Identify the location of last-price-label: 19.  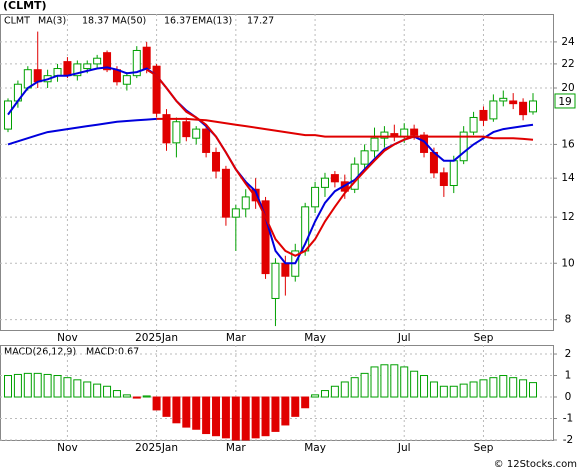
(564, 102).